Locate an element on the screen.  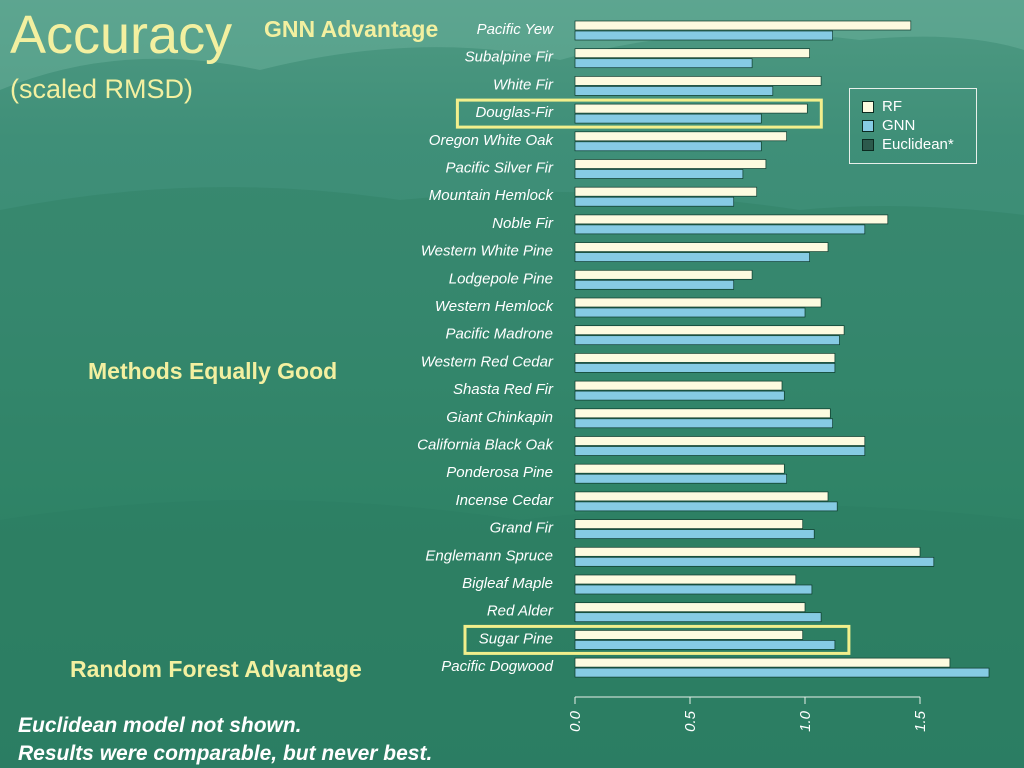
legend-label-gnn: GNN is located at coordinates (899, 125).